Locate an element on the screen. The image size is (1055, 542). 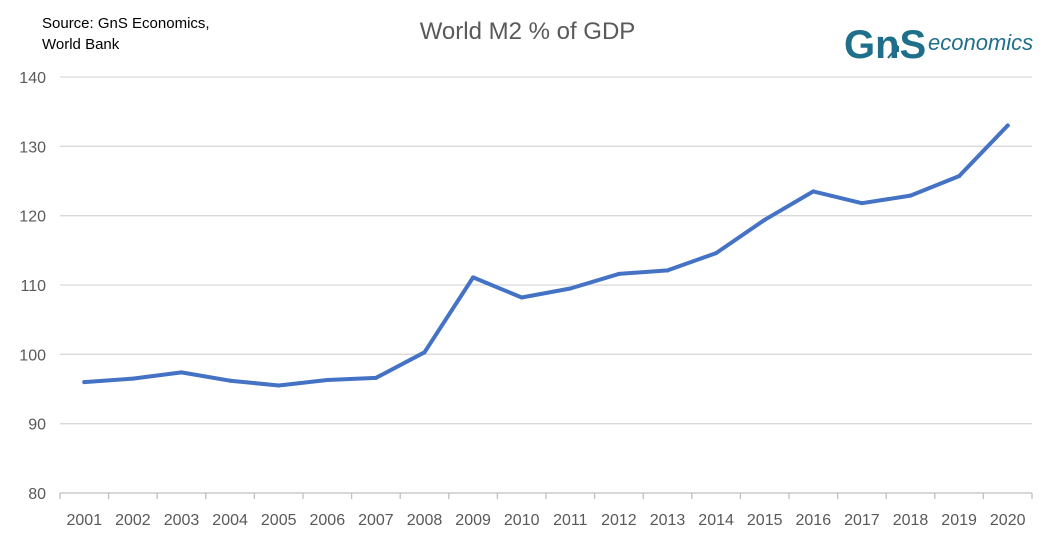
x-tick-label: 2011 is located at coordinates (570, 520).